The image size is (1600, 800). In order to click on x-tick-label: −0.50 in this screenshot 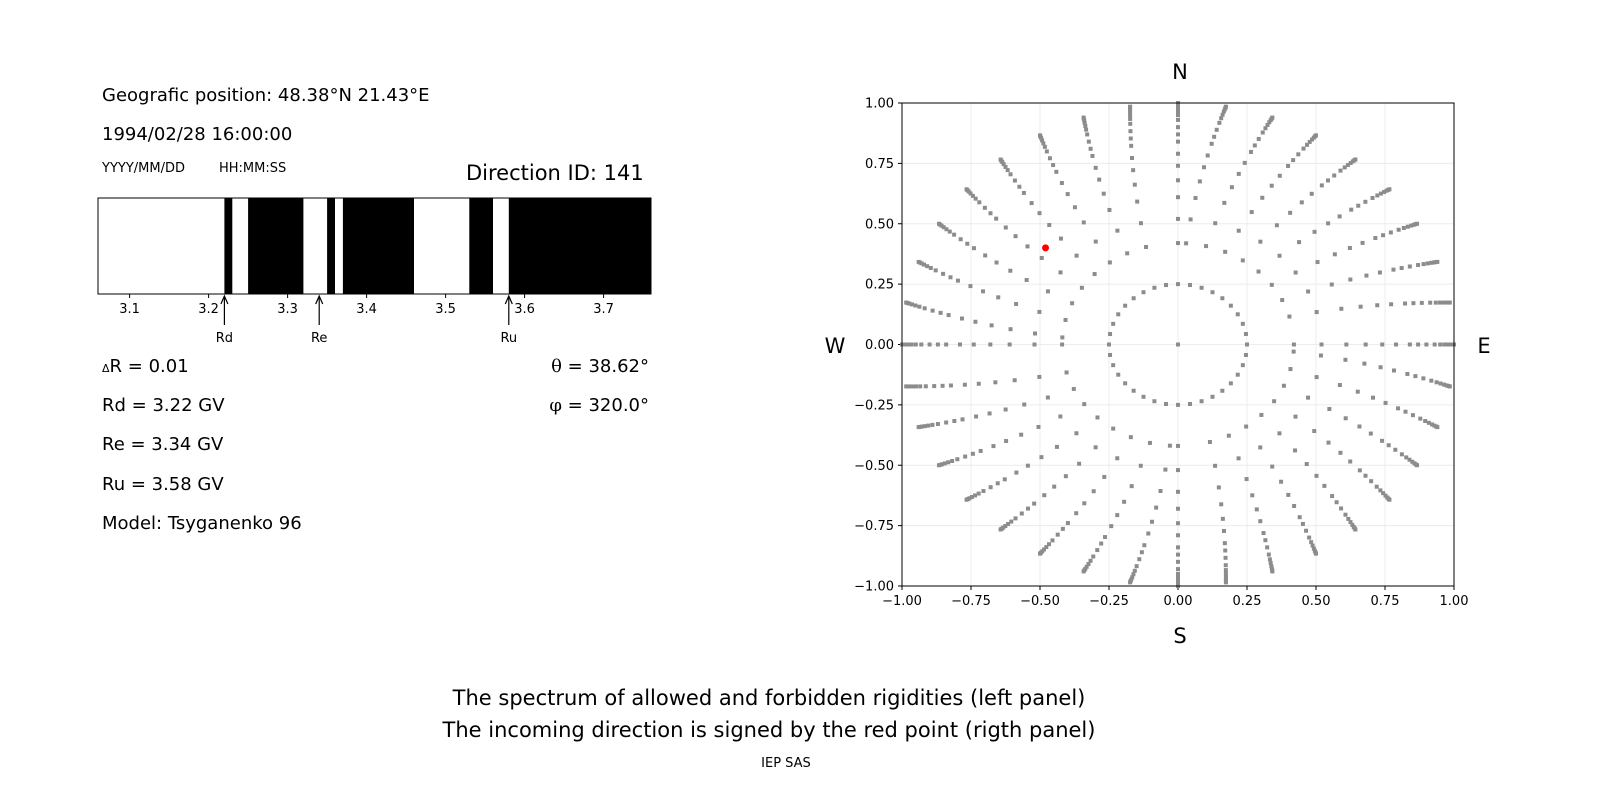, I will do `click(1040, 601)`.